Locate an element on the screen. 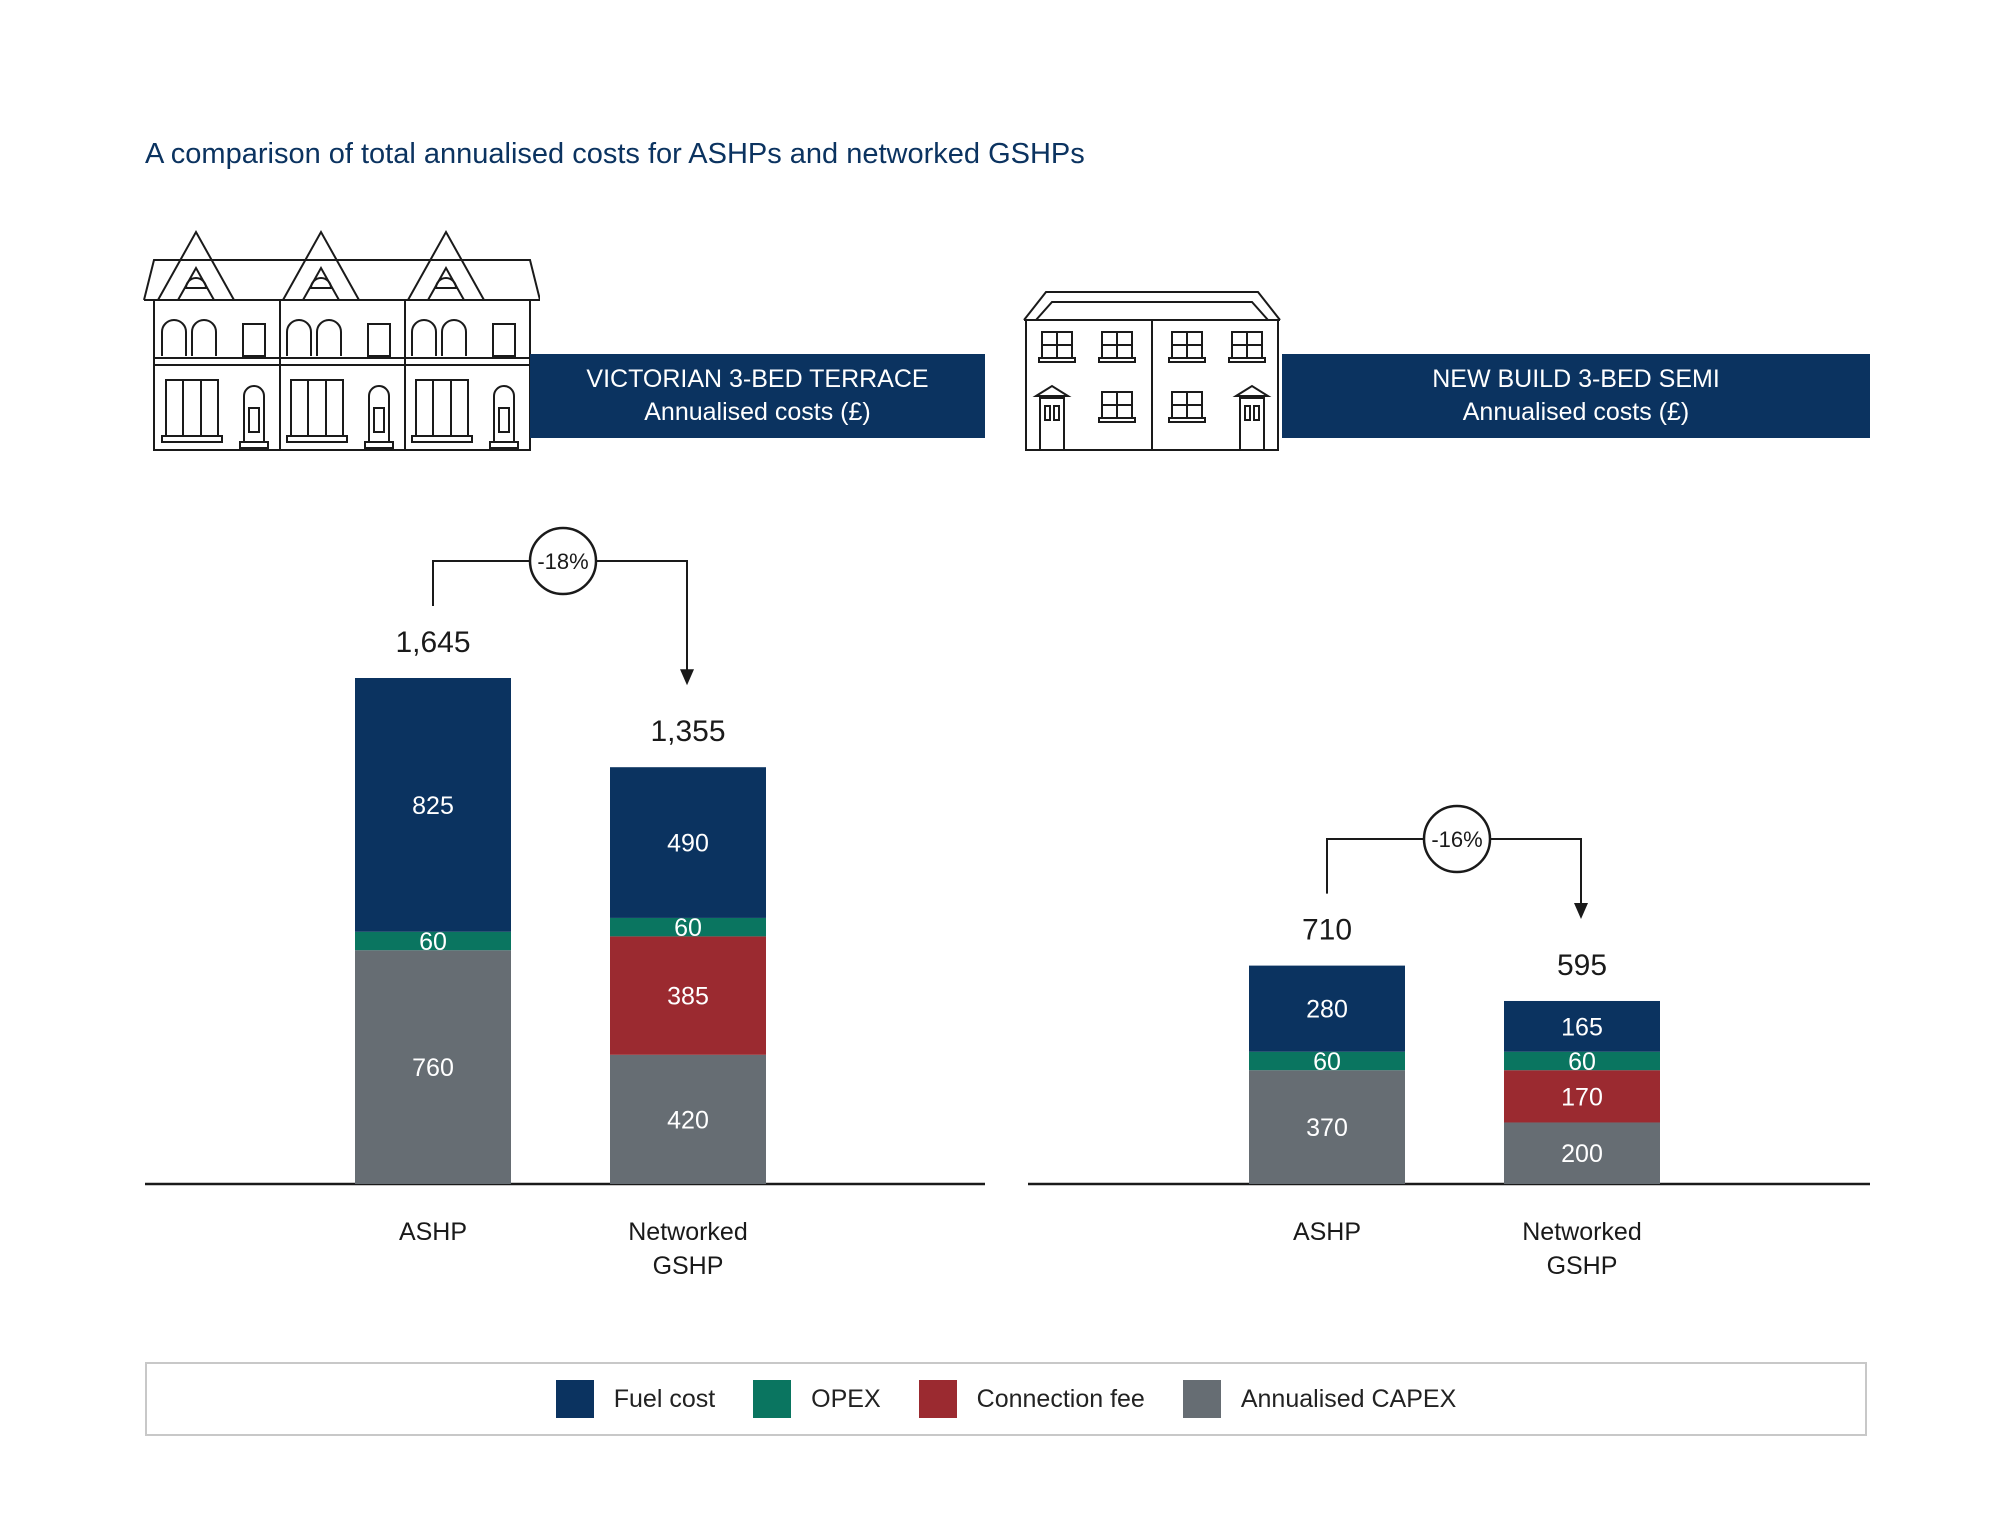 Image resolution: width=2000 pixels, height=1524 pixels. legend-item-connection: Connection fee is located at coordinates (1031, 1399).